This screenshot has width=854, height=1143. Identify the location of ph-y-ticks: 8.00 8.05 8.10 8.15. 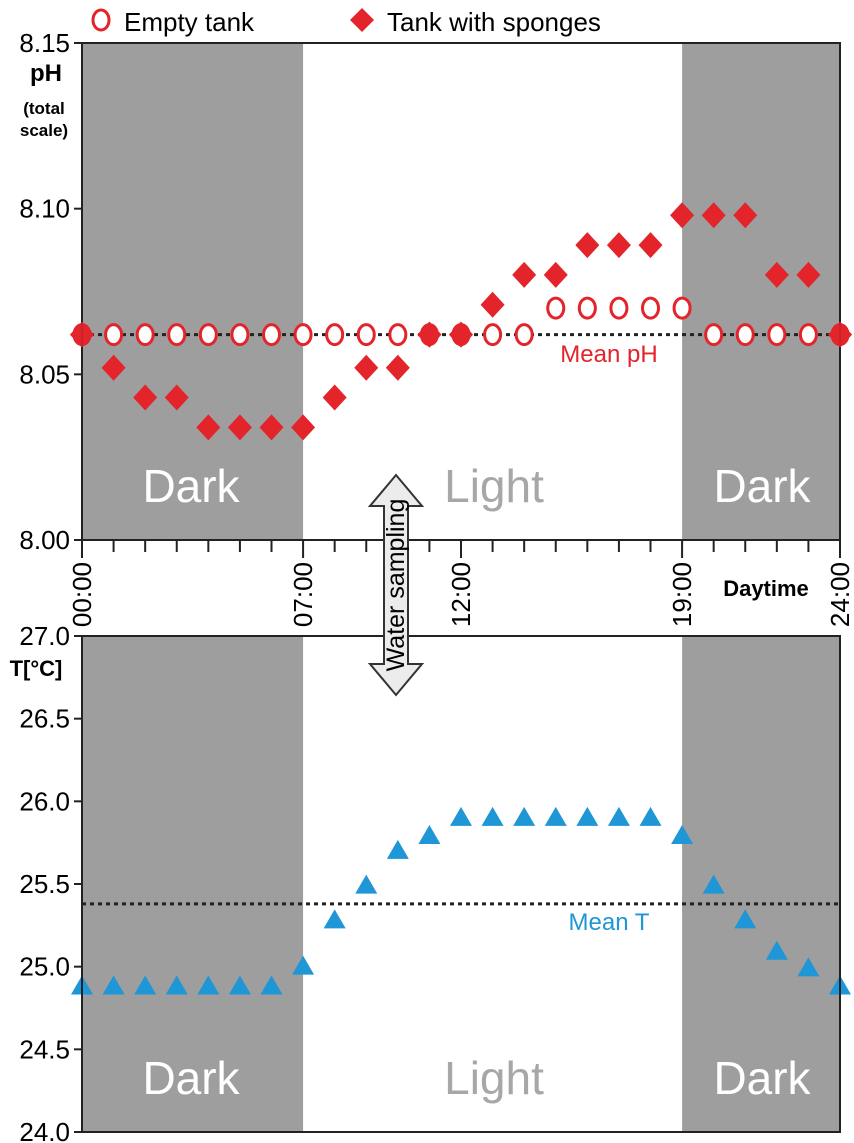
(50, 291).